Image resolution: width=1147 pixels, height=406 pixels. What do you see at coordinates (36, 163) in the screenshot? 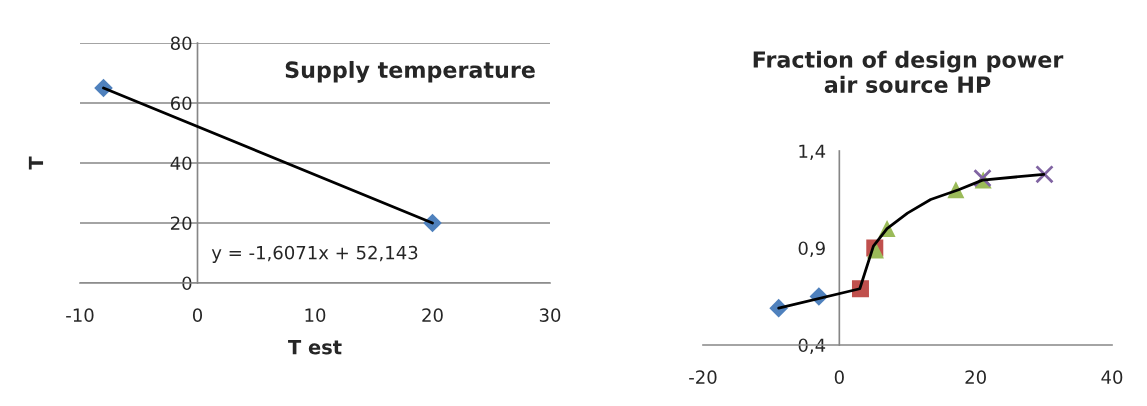
I see `y-axis-title: T` at bounding box center [36, 163].